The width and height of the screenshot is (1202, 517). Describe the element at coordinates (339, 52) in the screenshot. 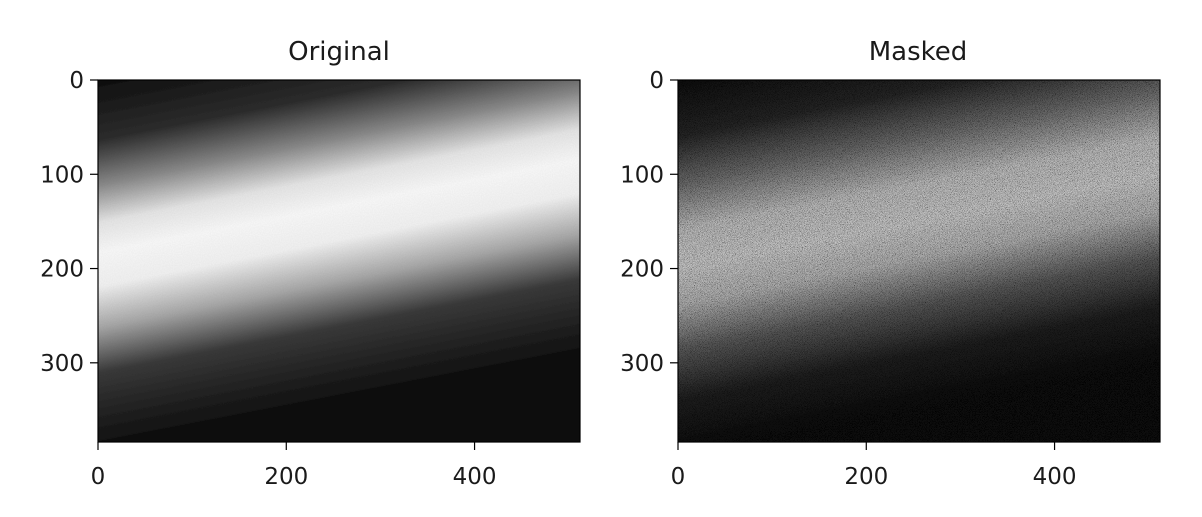

I see `title-original: Original` at that location.